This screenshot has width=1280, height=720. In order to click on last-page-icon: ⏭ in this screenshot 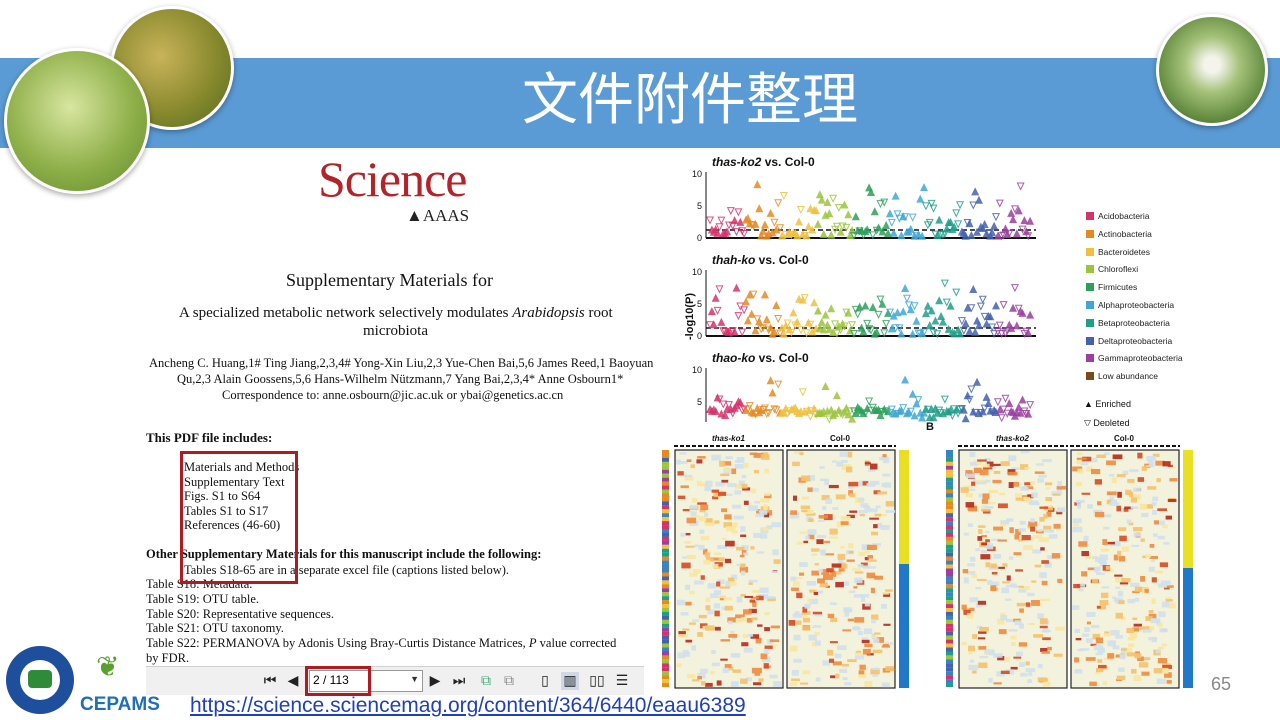, I will do `click(459, 680)`.